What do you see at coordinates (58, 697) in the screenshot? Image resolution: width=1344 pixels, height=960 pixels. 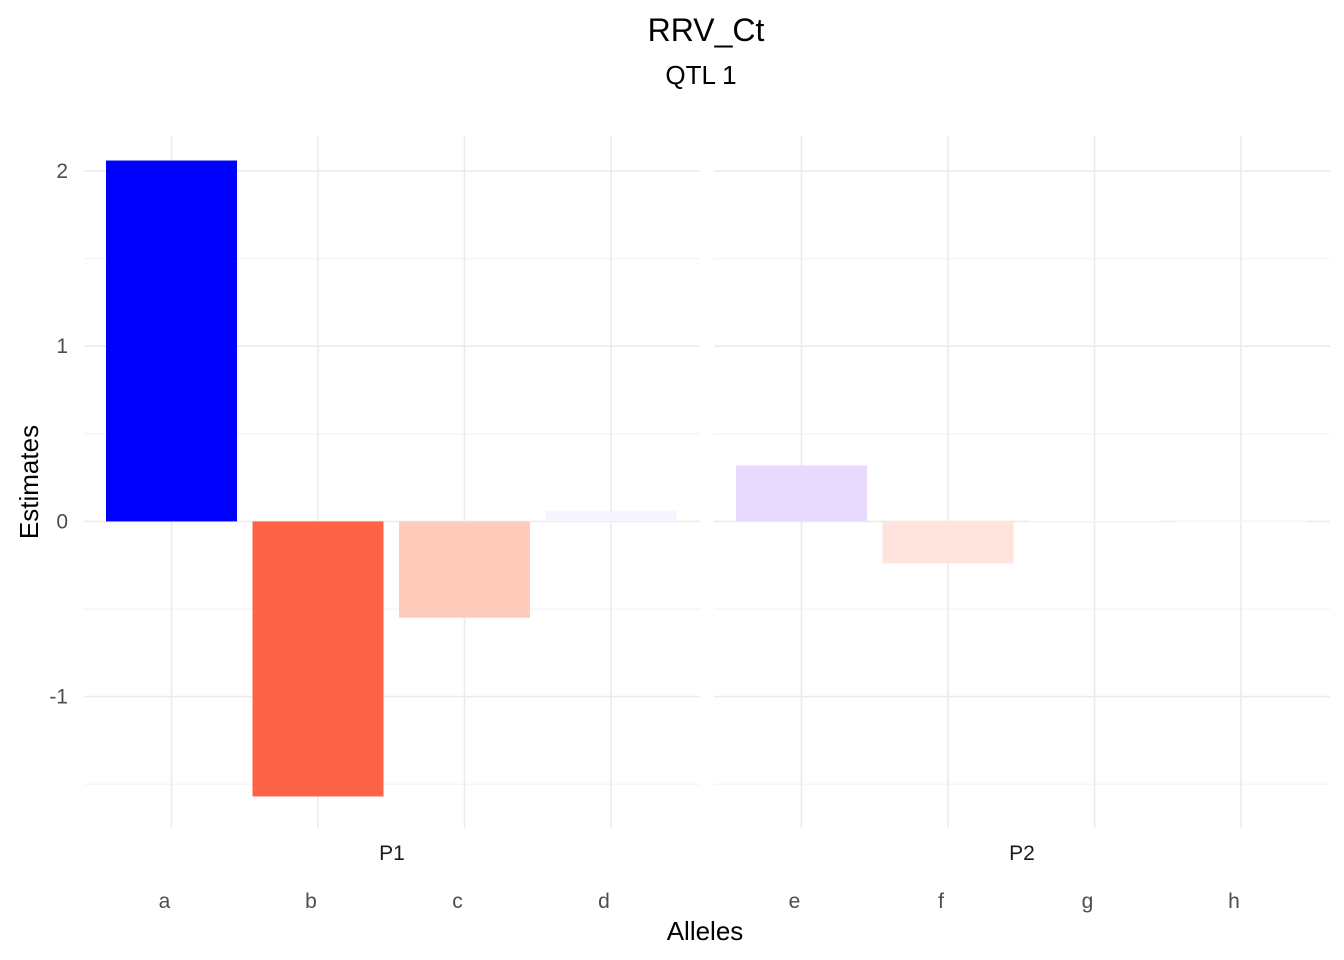 I see `y-tick-label: -1` at bounding box center [58, 697].